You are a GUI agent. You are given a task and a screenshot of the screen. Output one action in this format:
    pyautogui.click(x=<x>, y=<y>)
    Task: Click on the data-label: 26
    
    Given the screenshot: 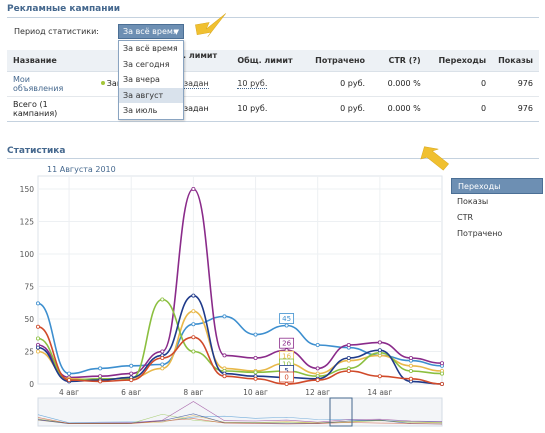 What is the action you would take?
    pyautogui.click(x=287, y=343)
    